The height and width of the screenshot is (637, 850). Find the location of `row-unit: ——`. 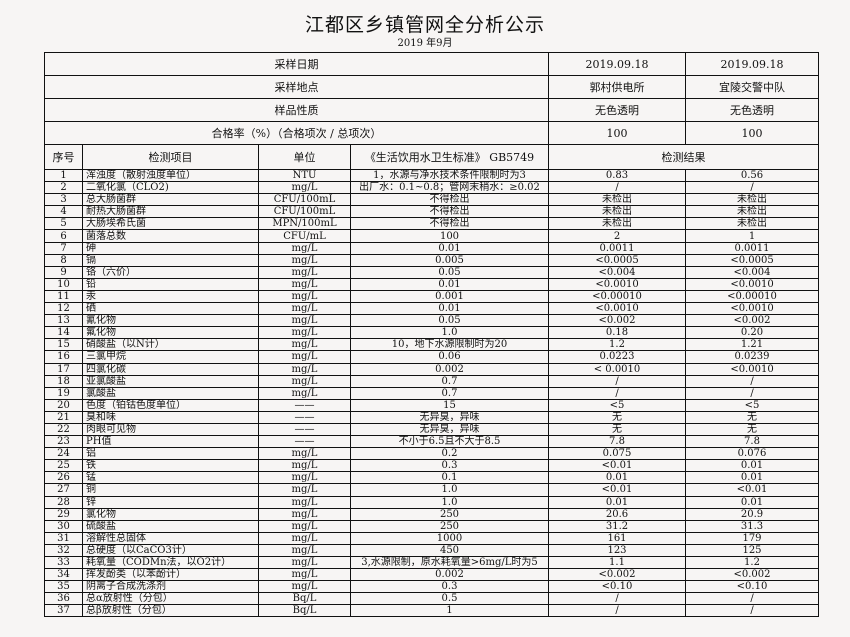

row-unit: —— is located at coordinates (304, 417).